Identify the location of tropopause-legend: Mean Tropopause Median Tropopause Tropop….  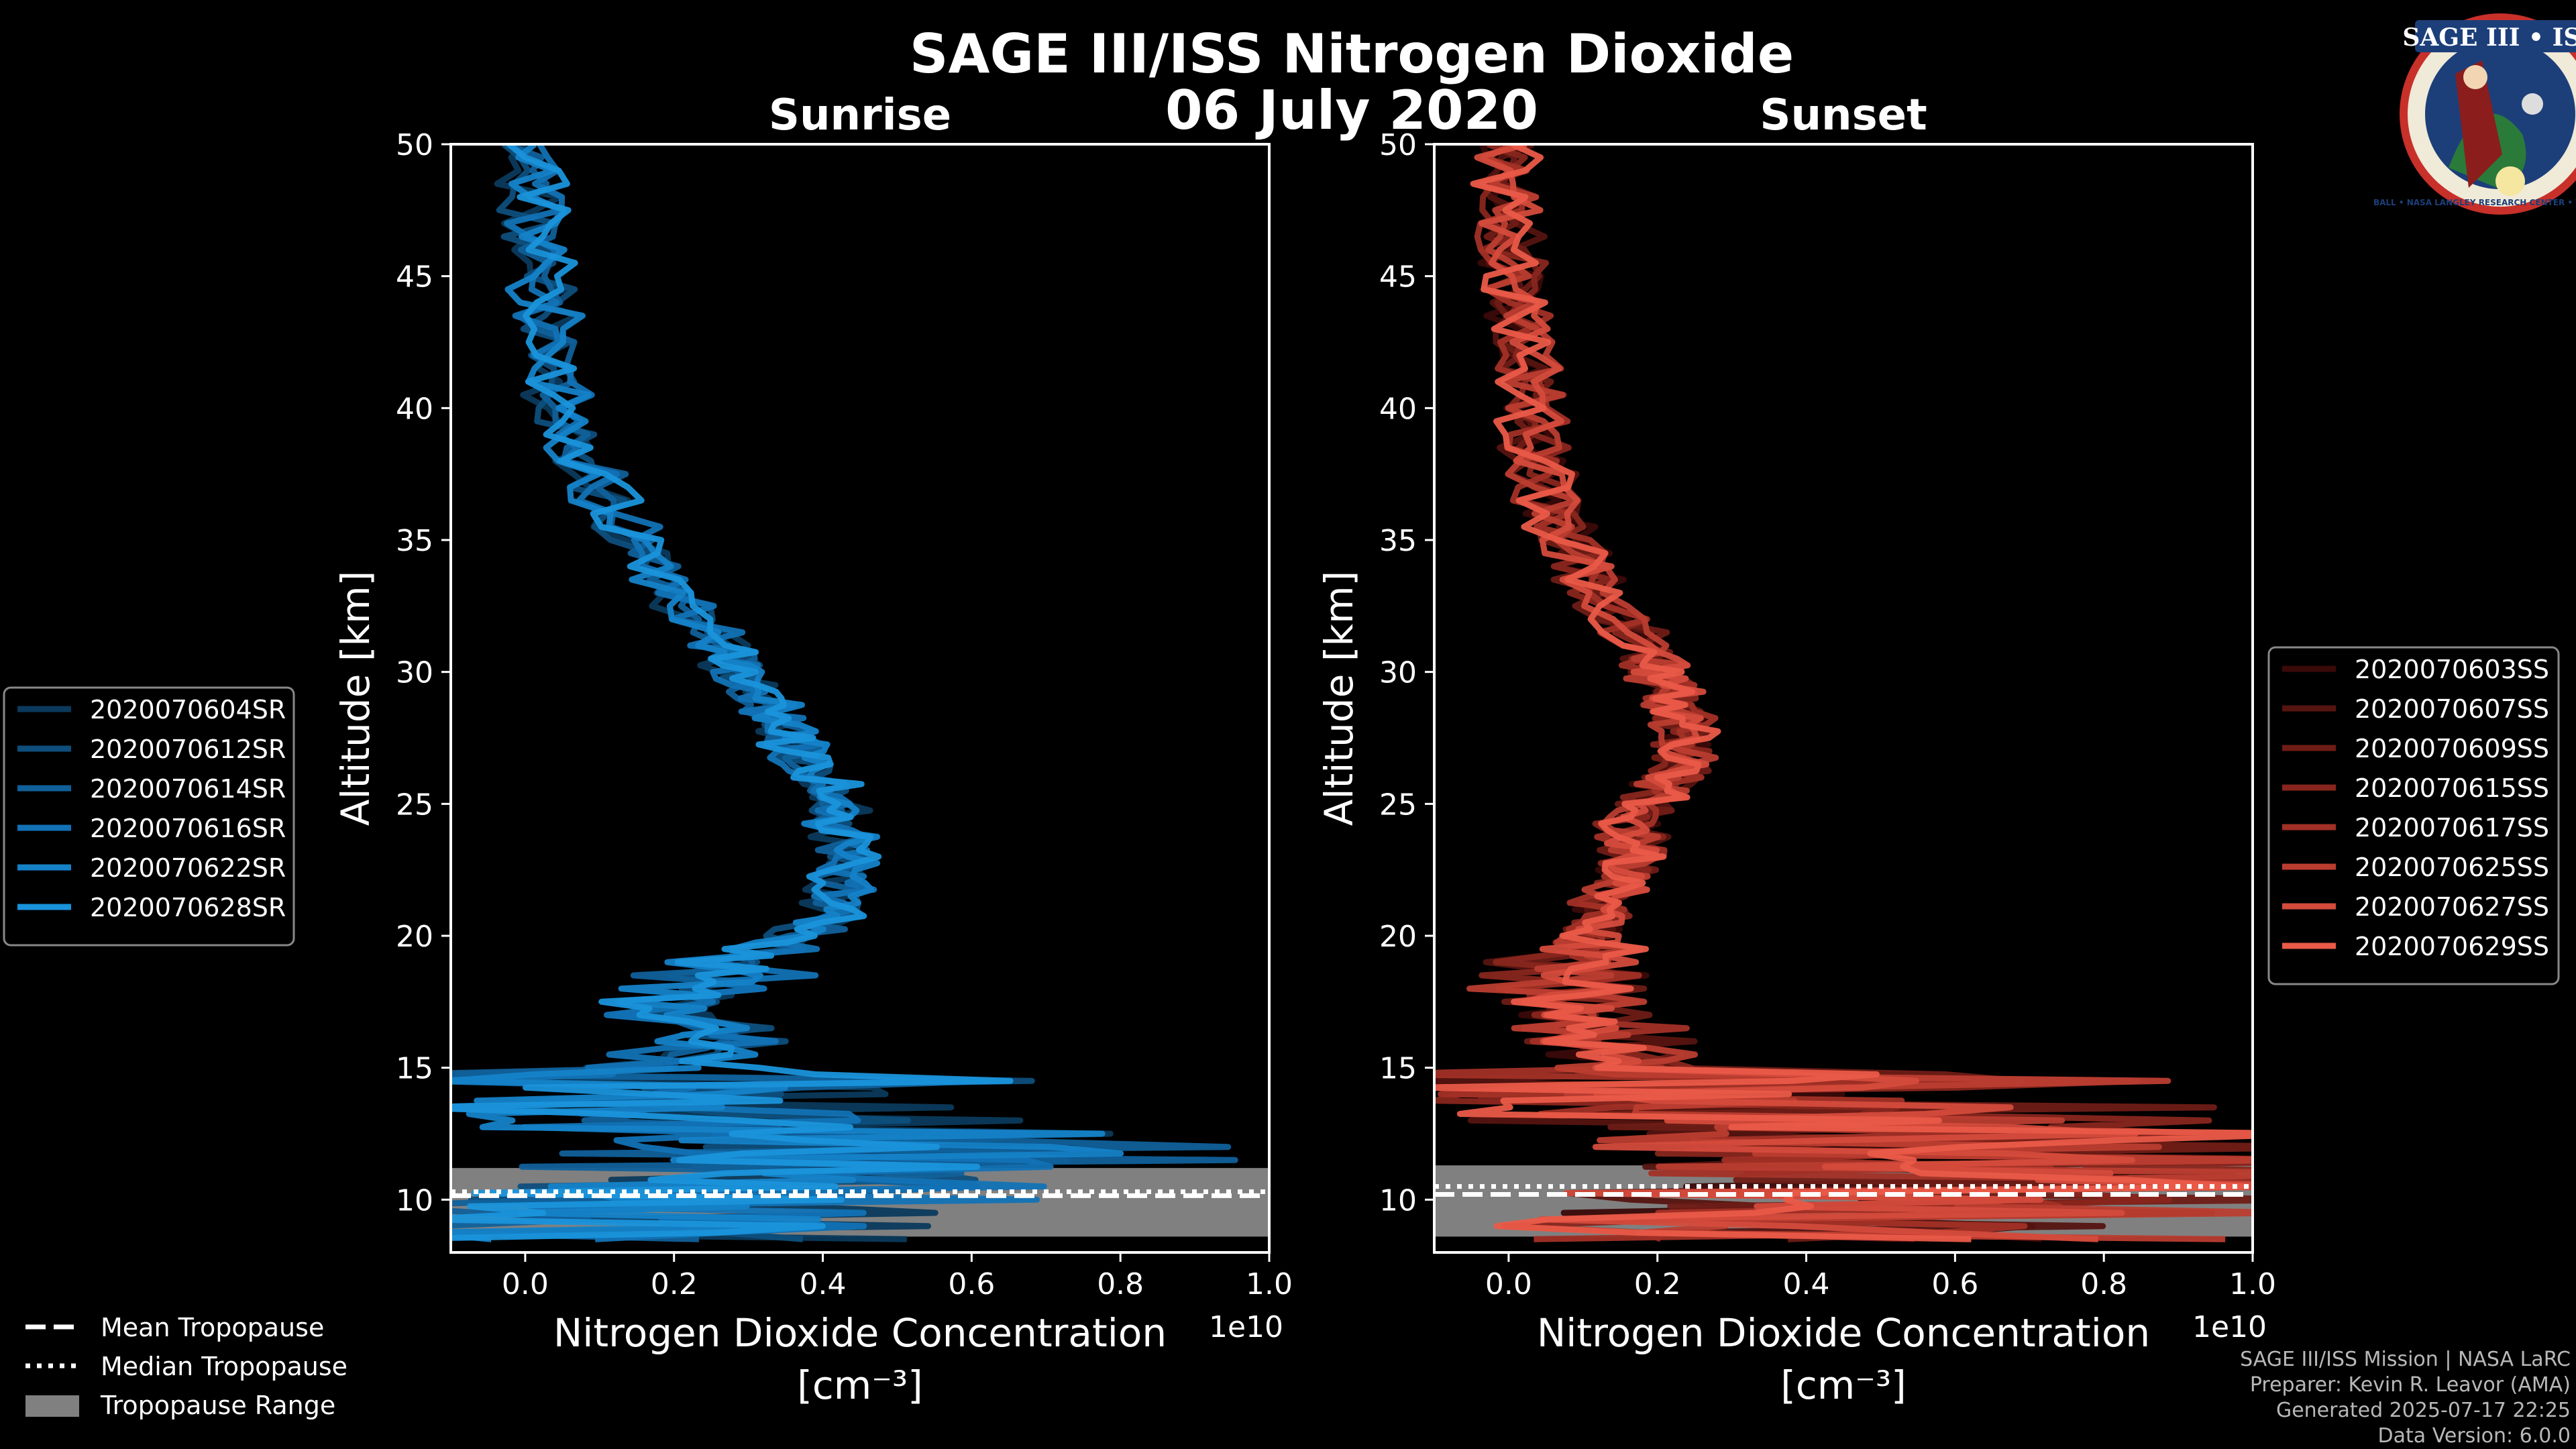
(186, 1366).